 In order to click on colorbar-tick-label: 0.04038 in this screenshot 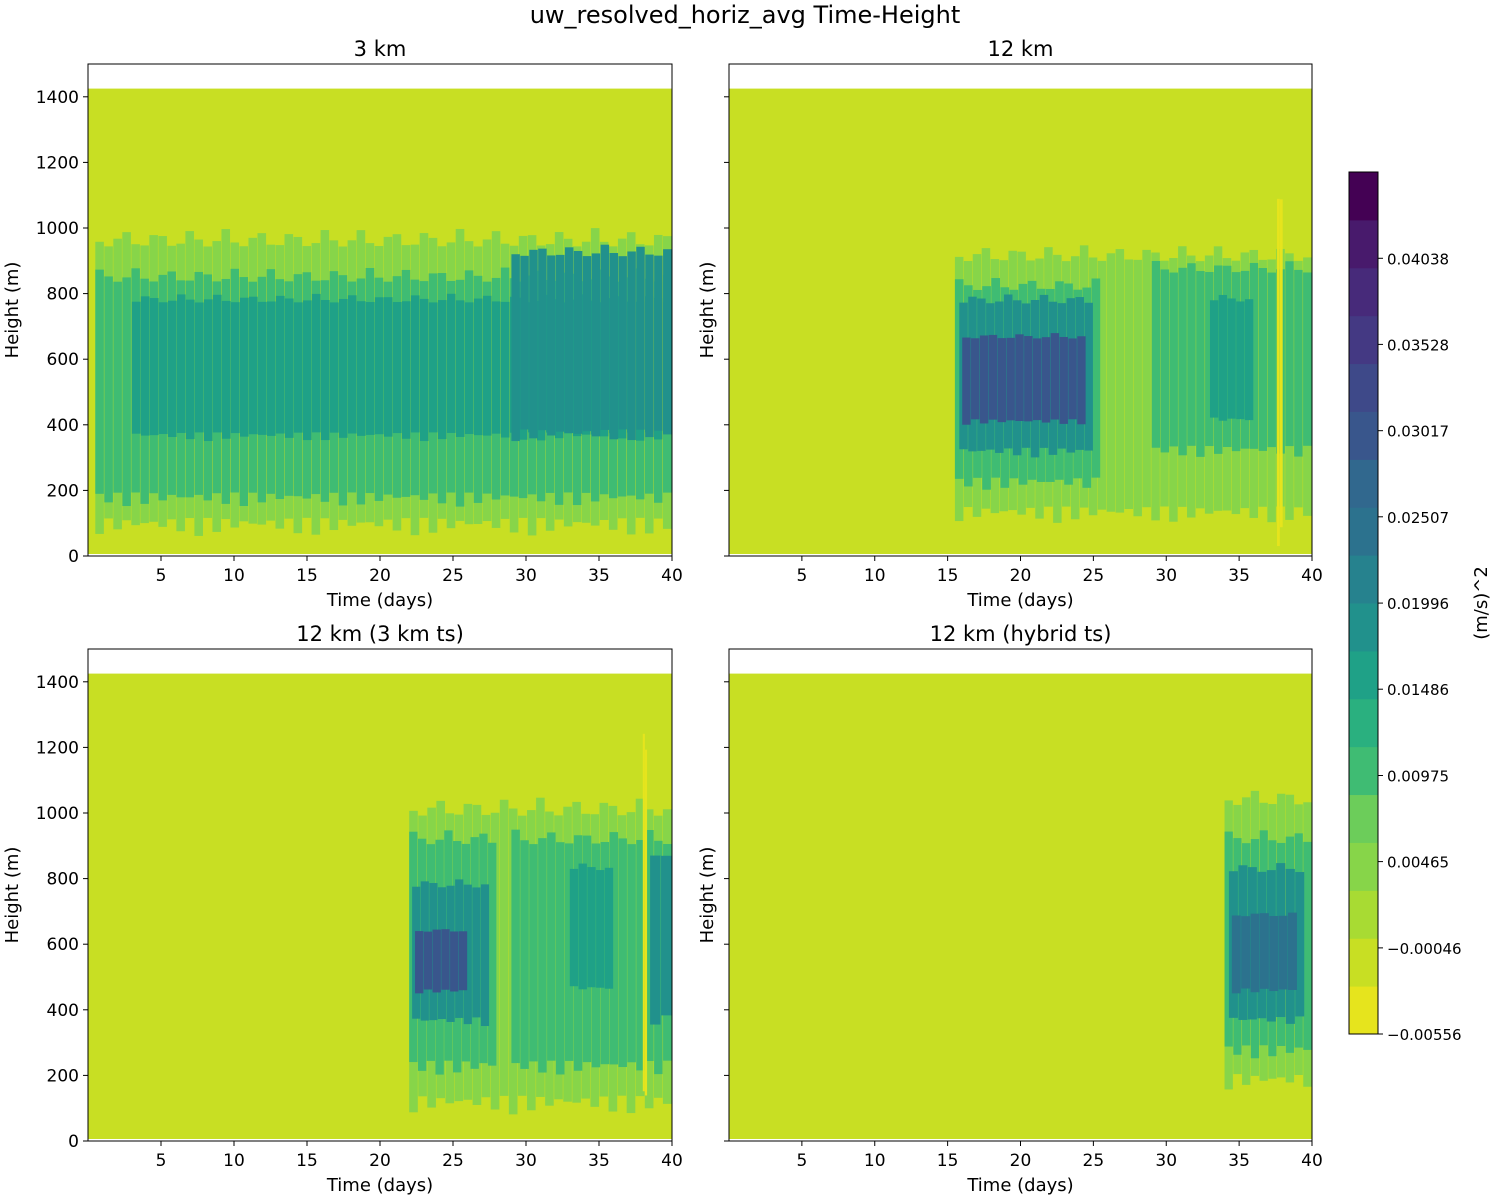, I will do `click(1418, 259)`.